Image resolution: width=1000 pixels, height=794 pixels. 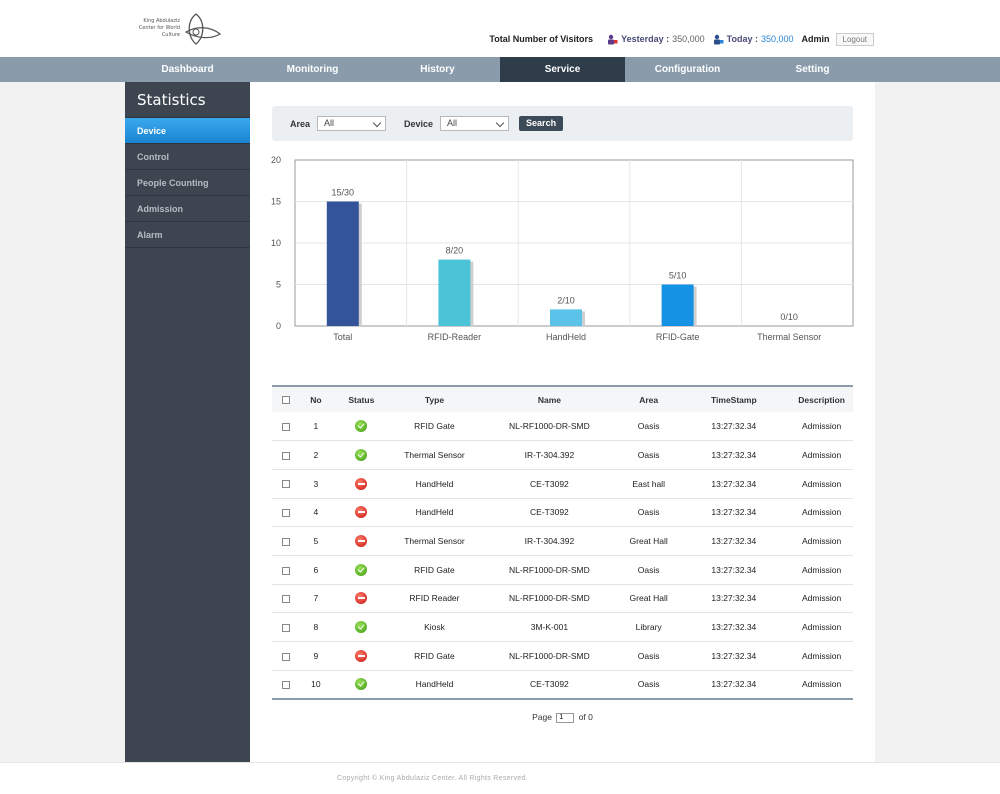 I want to click on cell-no: 10, so click(x=316, y=684).